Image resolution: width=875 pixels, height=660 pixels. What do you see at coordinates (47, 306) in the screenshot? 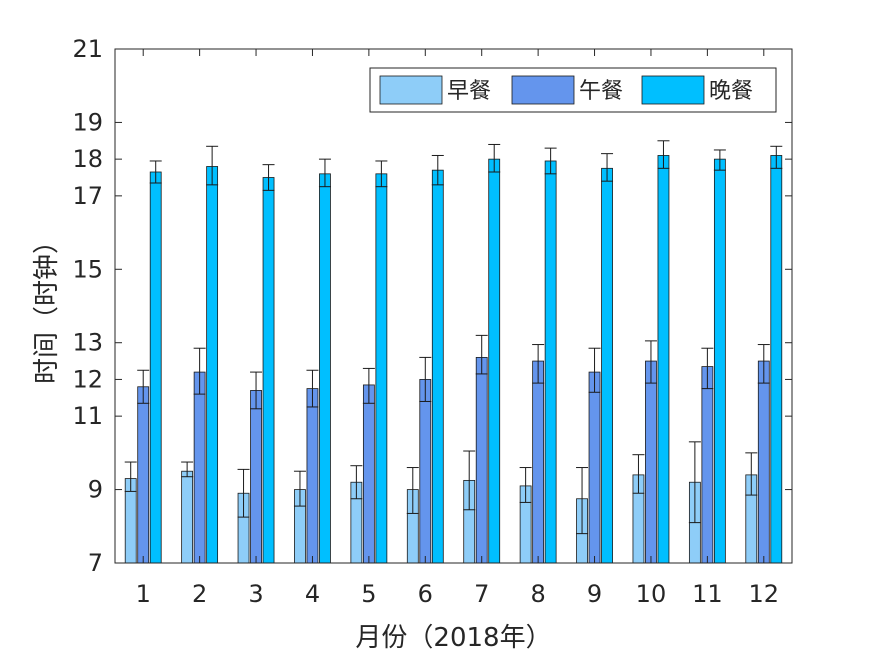
I see `y-axis-title: 时间（时钟）` at bounding box center [47, 306].